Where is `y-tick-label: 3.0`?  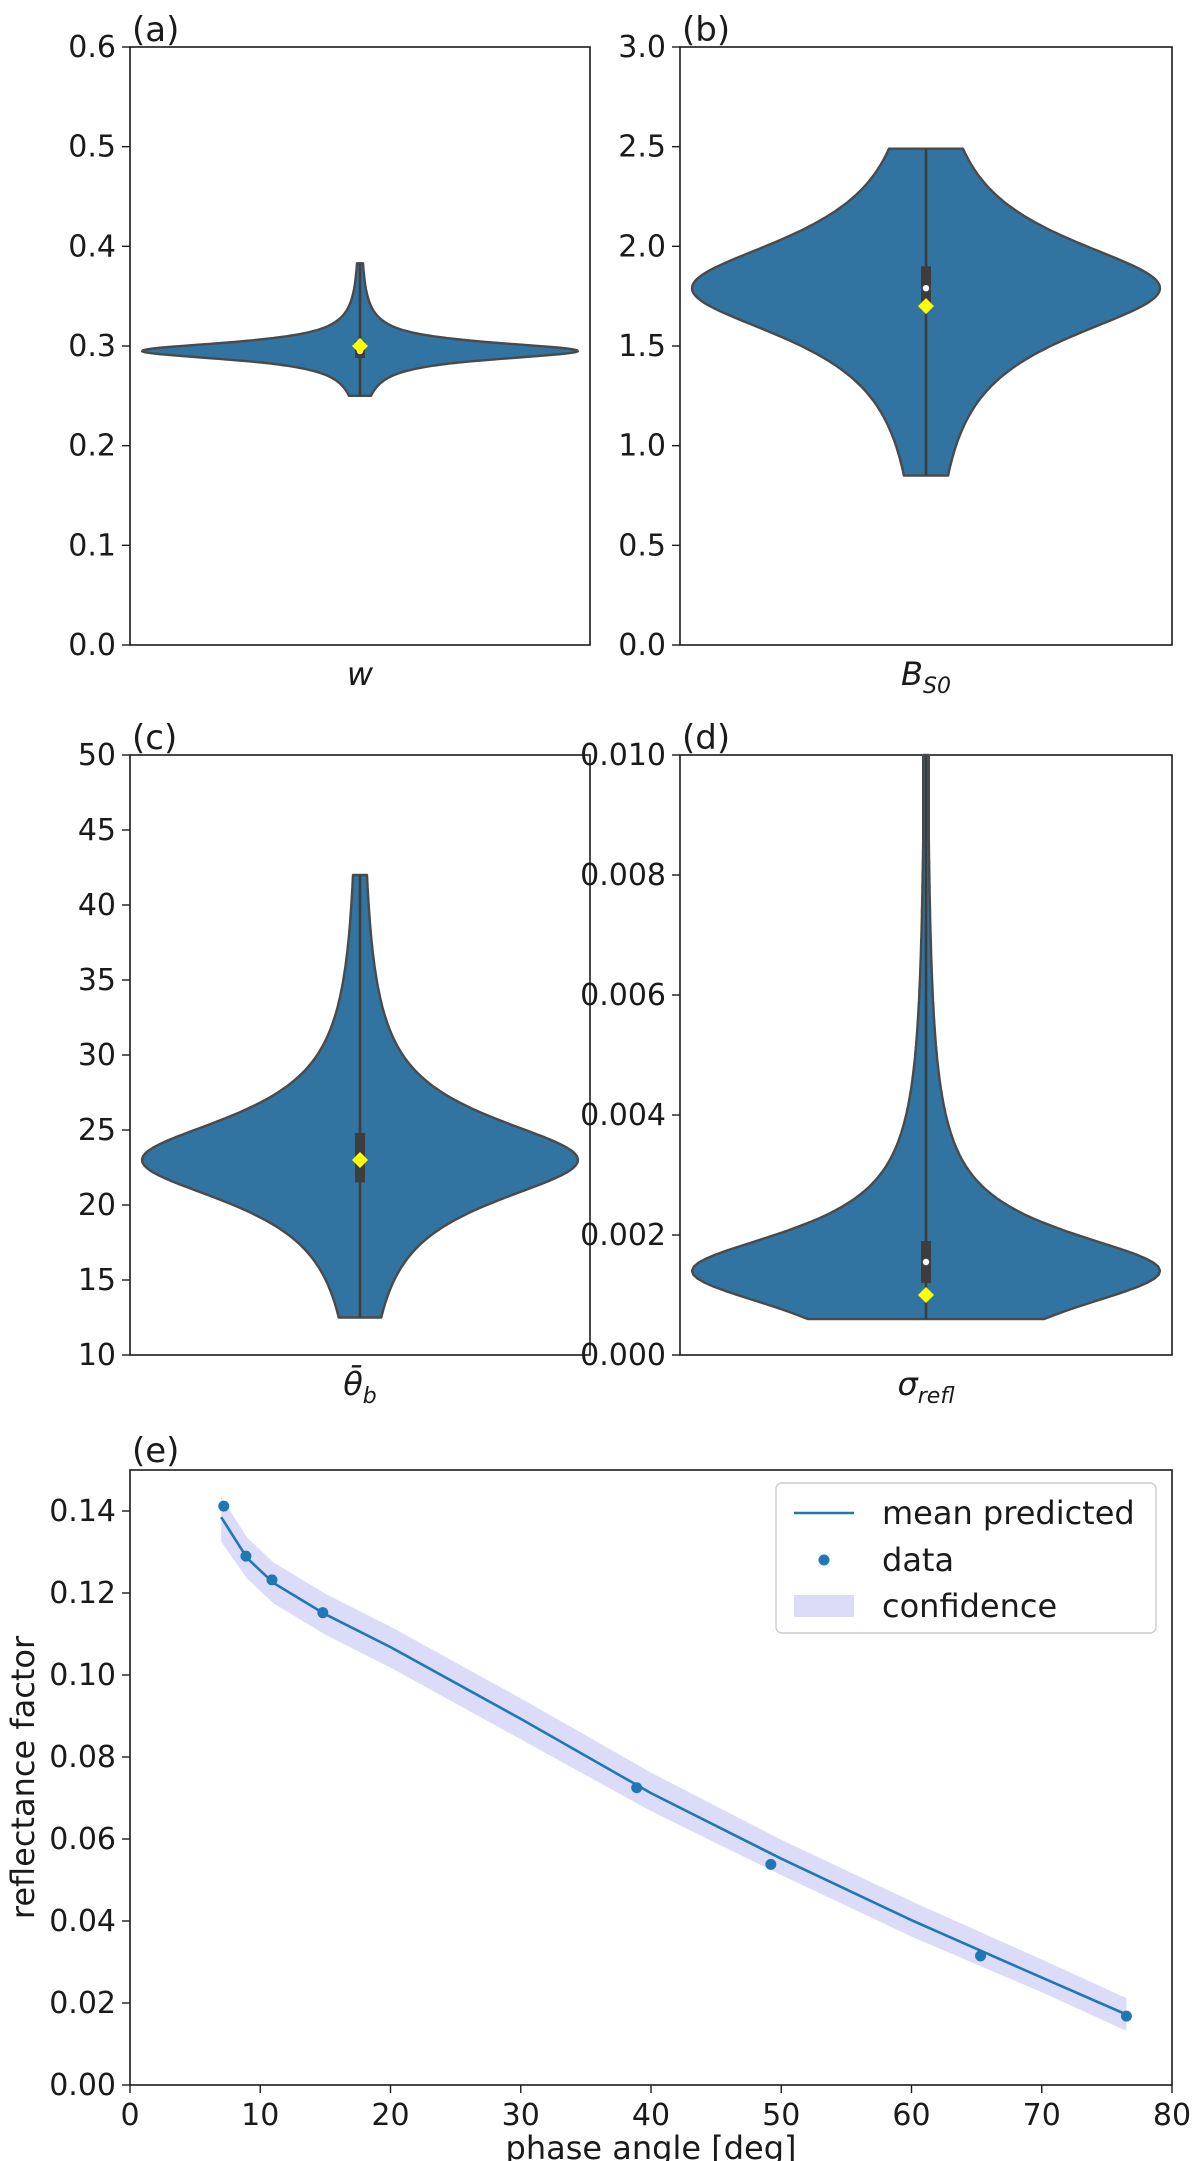 y-tick-label: 3.0 is located at coordinates (642, 47).